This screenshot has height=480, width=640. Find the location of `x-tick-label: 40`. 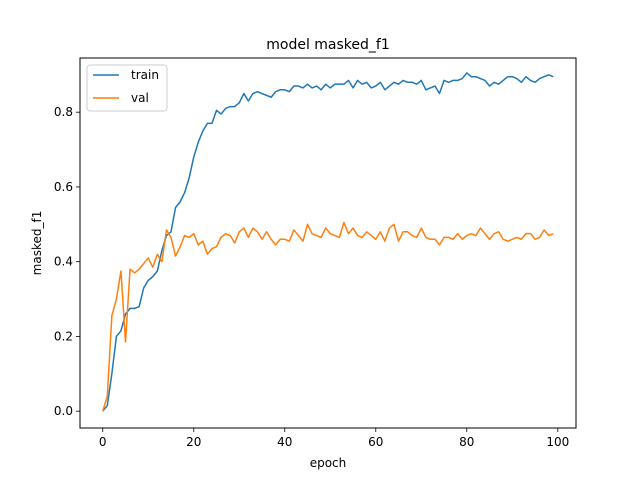

x-tick-label: 40 is located at coordinates (284, 442).